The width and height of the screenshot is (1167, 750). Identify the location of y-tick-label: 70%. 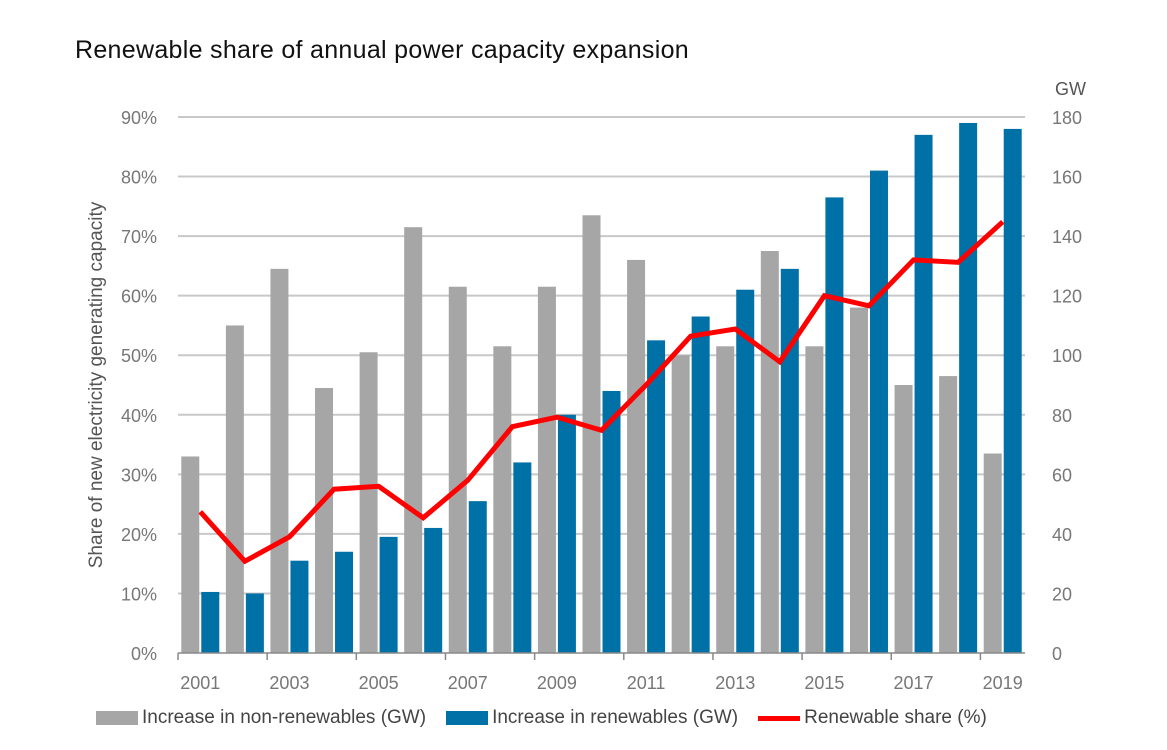
(139, 237).